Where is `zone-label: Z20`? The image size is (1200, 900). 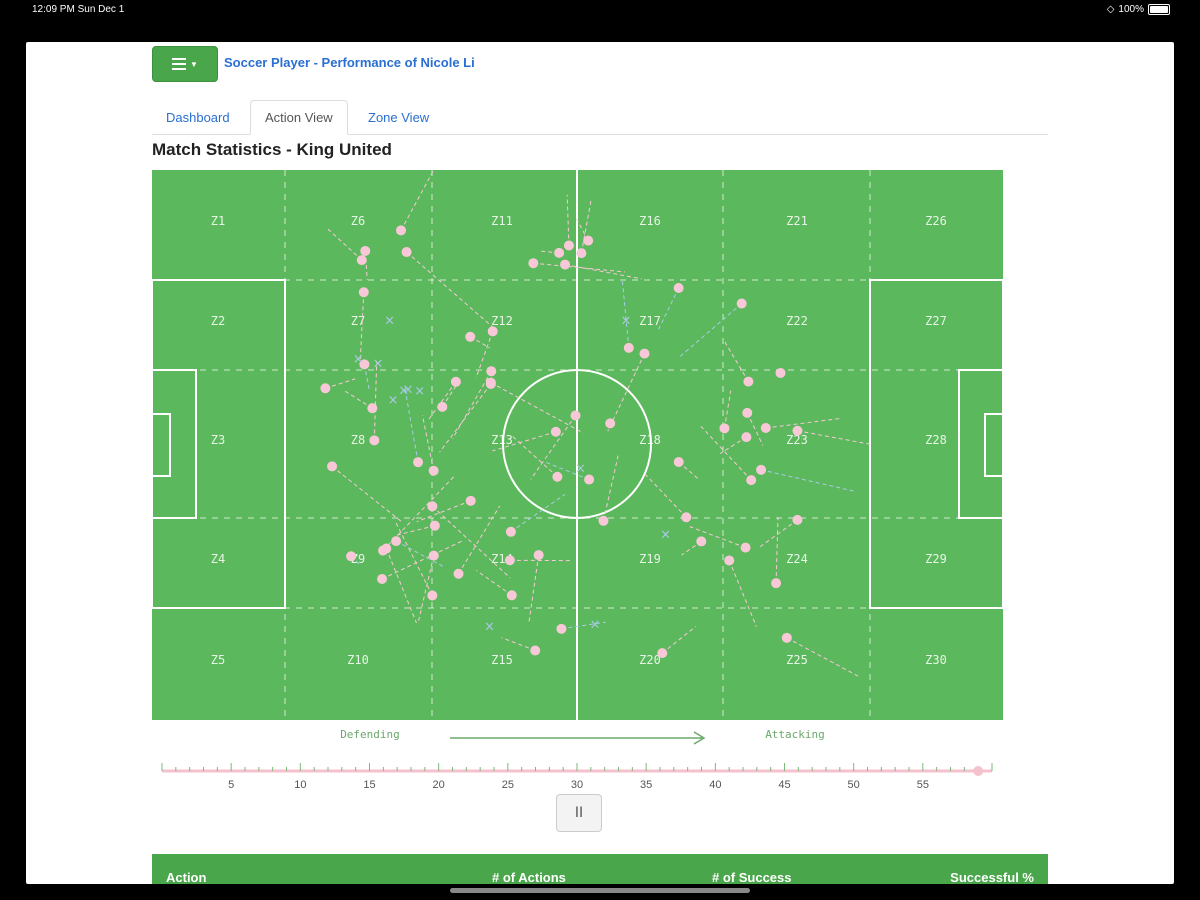
zone-label: Z20 is located at coordinates (650, 660).